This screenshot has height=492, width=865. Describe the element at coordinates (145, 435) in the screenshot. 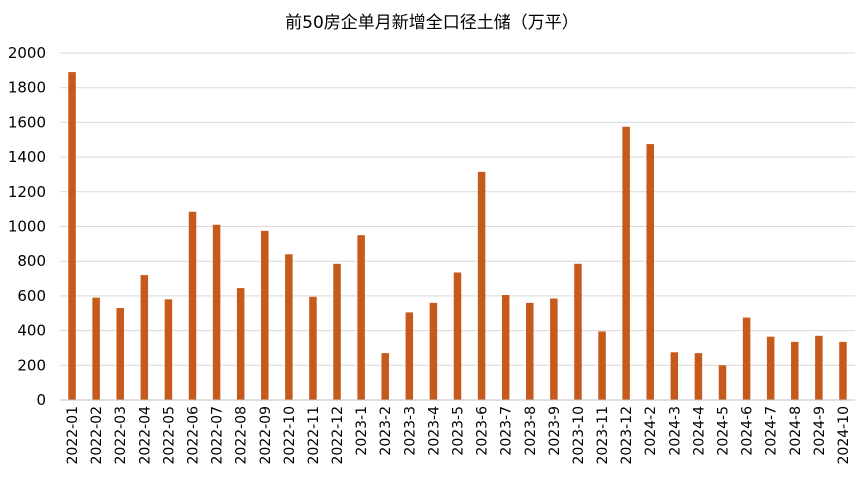

I see `x-tick-label: 2022-04` at that location.